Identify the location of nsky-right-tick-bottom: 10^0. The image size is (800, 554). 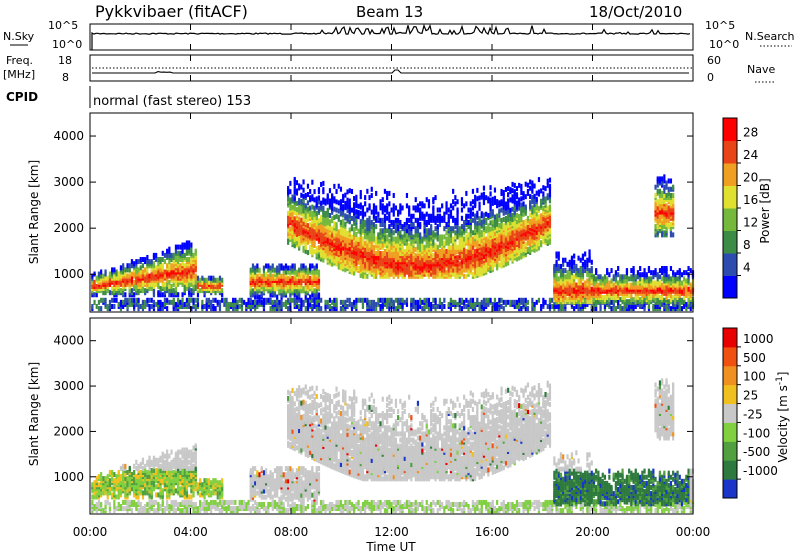
(724, 44).